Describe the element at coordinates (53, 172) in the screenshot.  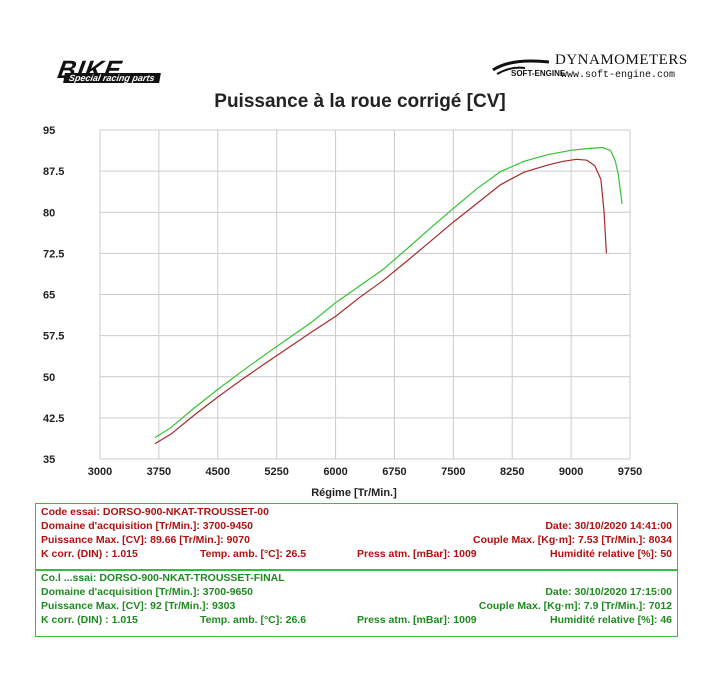
I see `y-tick-label: 87.5` at that location.